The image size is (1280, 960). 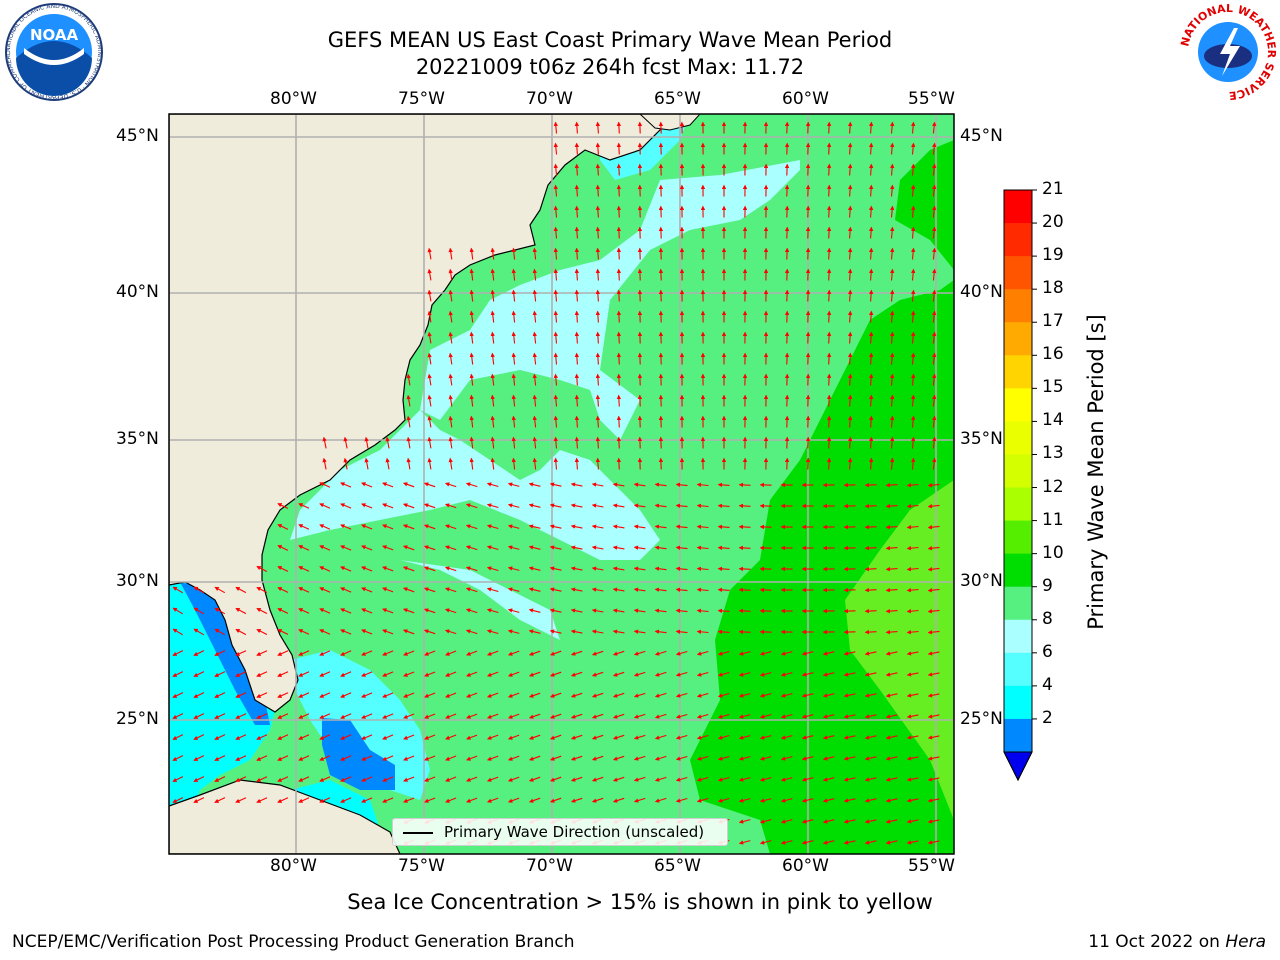 What do you see at coordinates (285, 816) in the screenshot?
I see `cuba-land` at bounding box center [285, 816].